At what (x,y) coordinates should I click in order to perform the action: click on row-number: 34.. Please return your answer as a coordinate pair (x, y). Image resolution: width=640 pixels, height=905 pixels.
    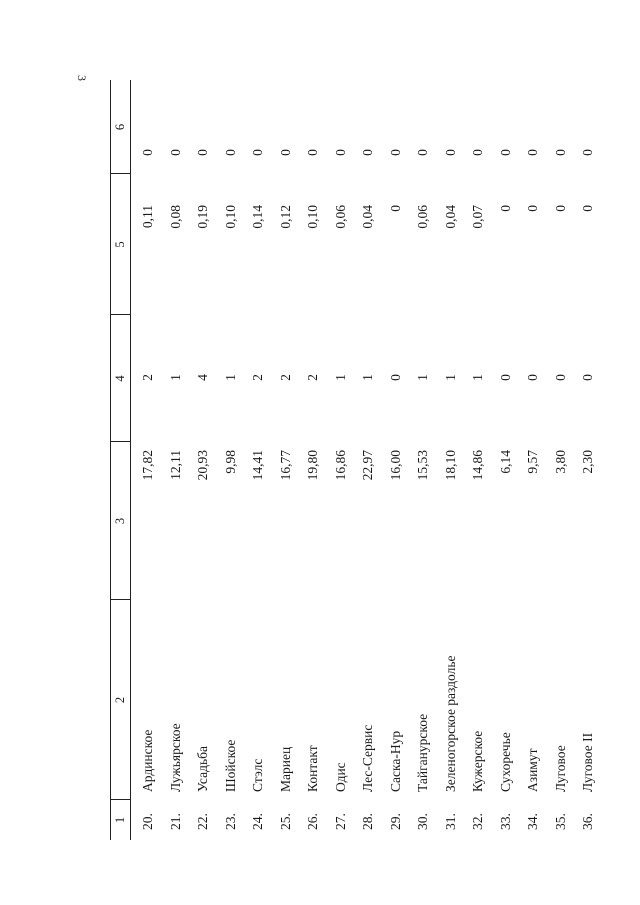
    Looking at the image, I should click on (532, 821).